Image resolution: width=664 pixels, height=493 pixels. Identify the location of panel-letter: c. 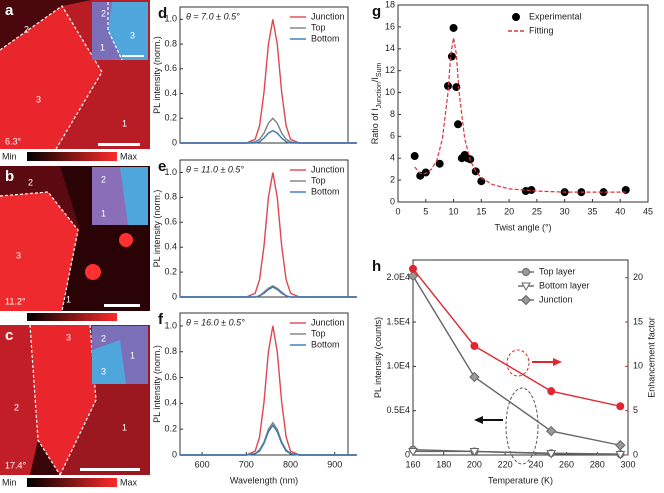
(9, 335).